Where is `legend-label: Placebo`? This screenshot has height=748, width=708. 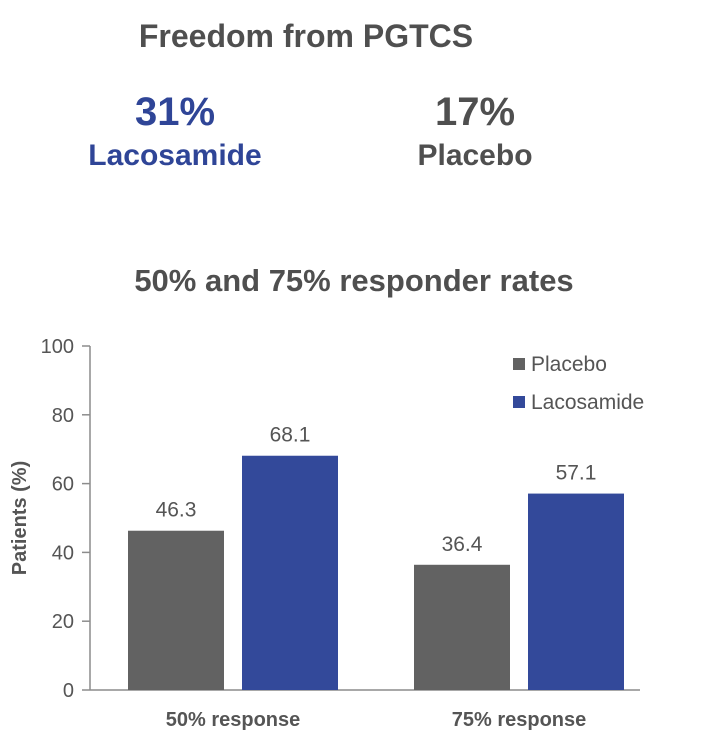 legend-label: Placebo is located at coordinates (569, 364).